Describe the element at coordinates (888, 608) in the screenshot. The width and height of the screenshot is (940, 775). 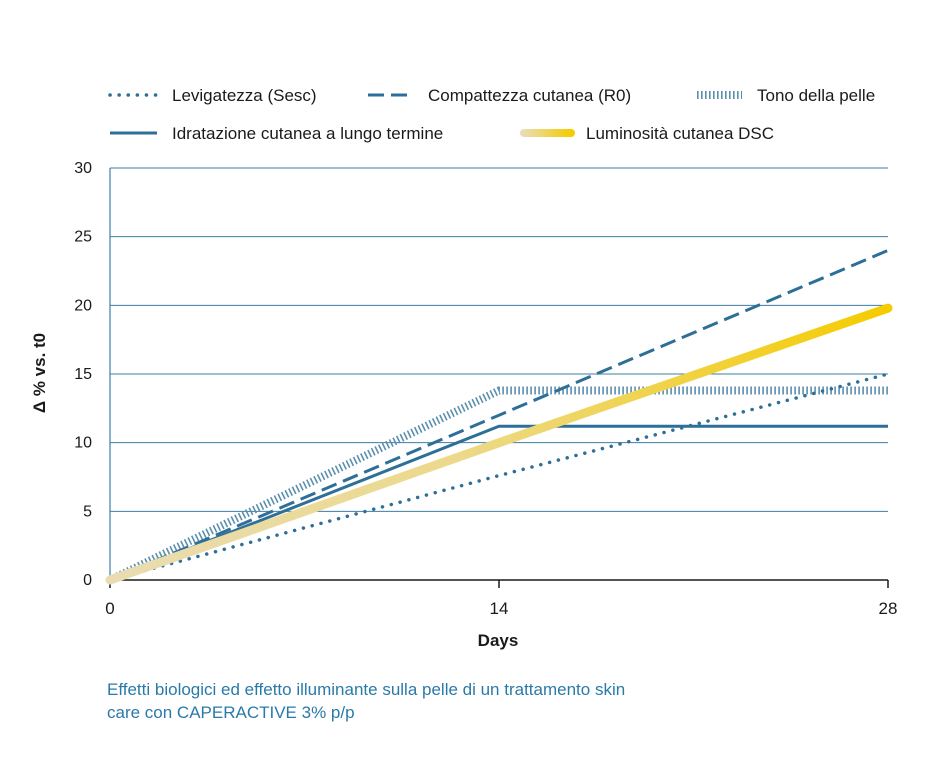
I see `x-tick-label: 28` at that location.